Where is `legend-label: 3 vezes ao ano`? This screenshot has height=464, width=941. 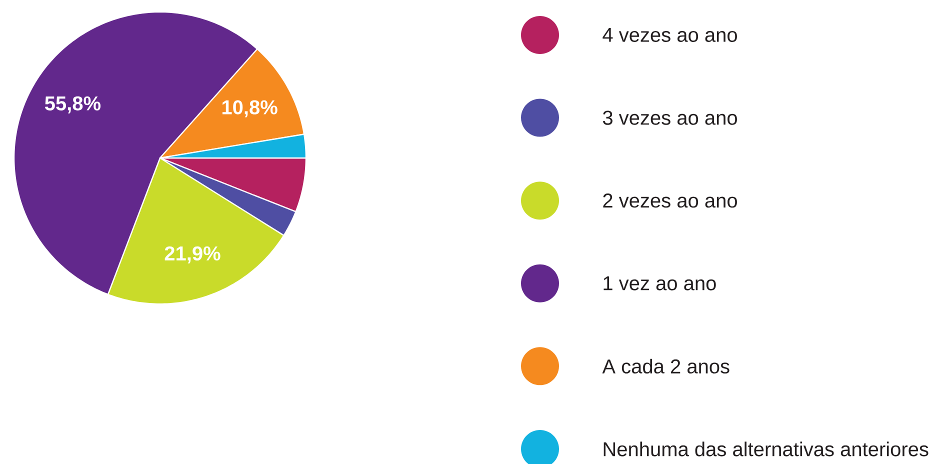
legend-label: 3 vezes ao ano is located at coordinates (669, 117).